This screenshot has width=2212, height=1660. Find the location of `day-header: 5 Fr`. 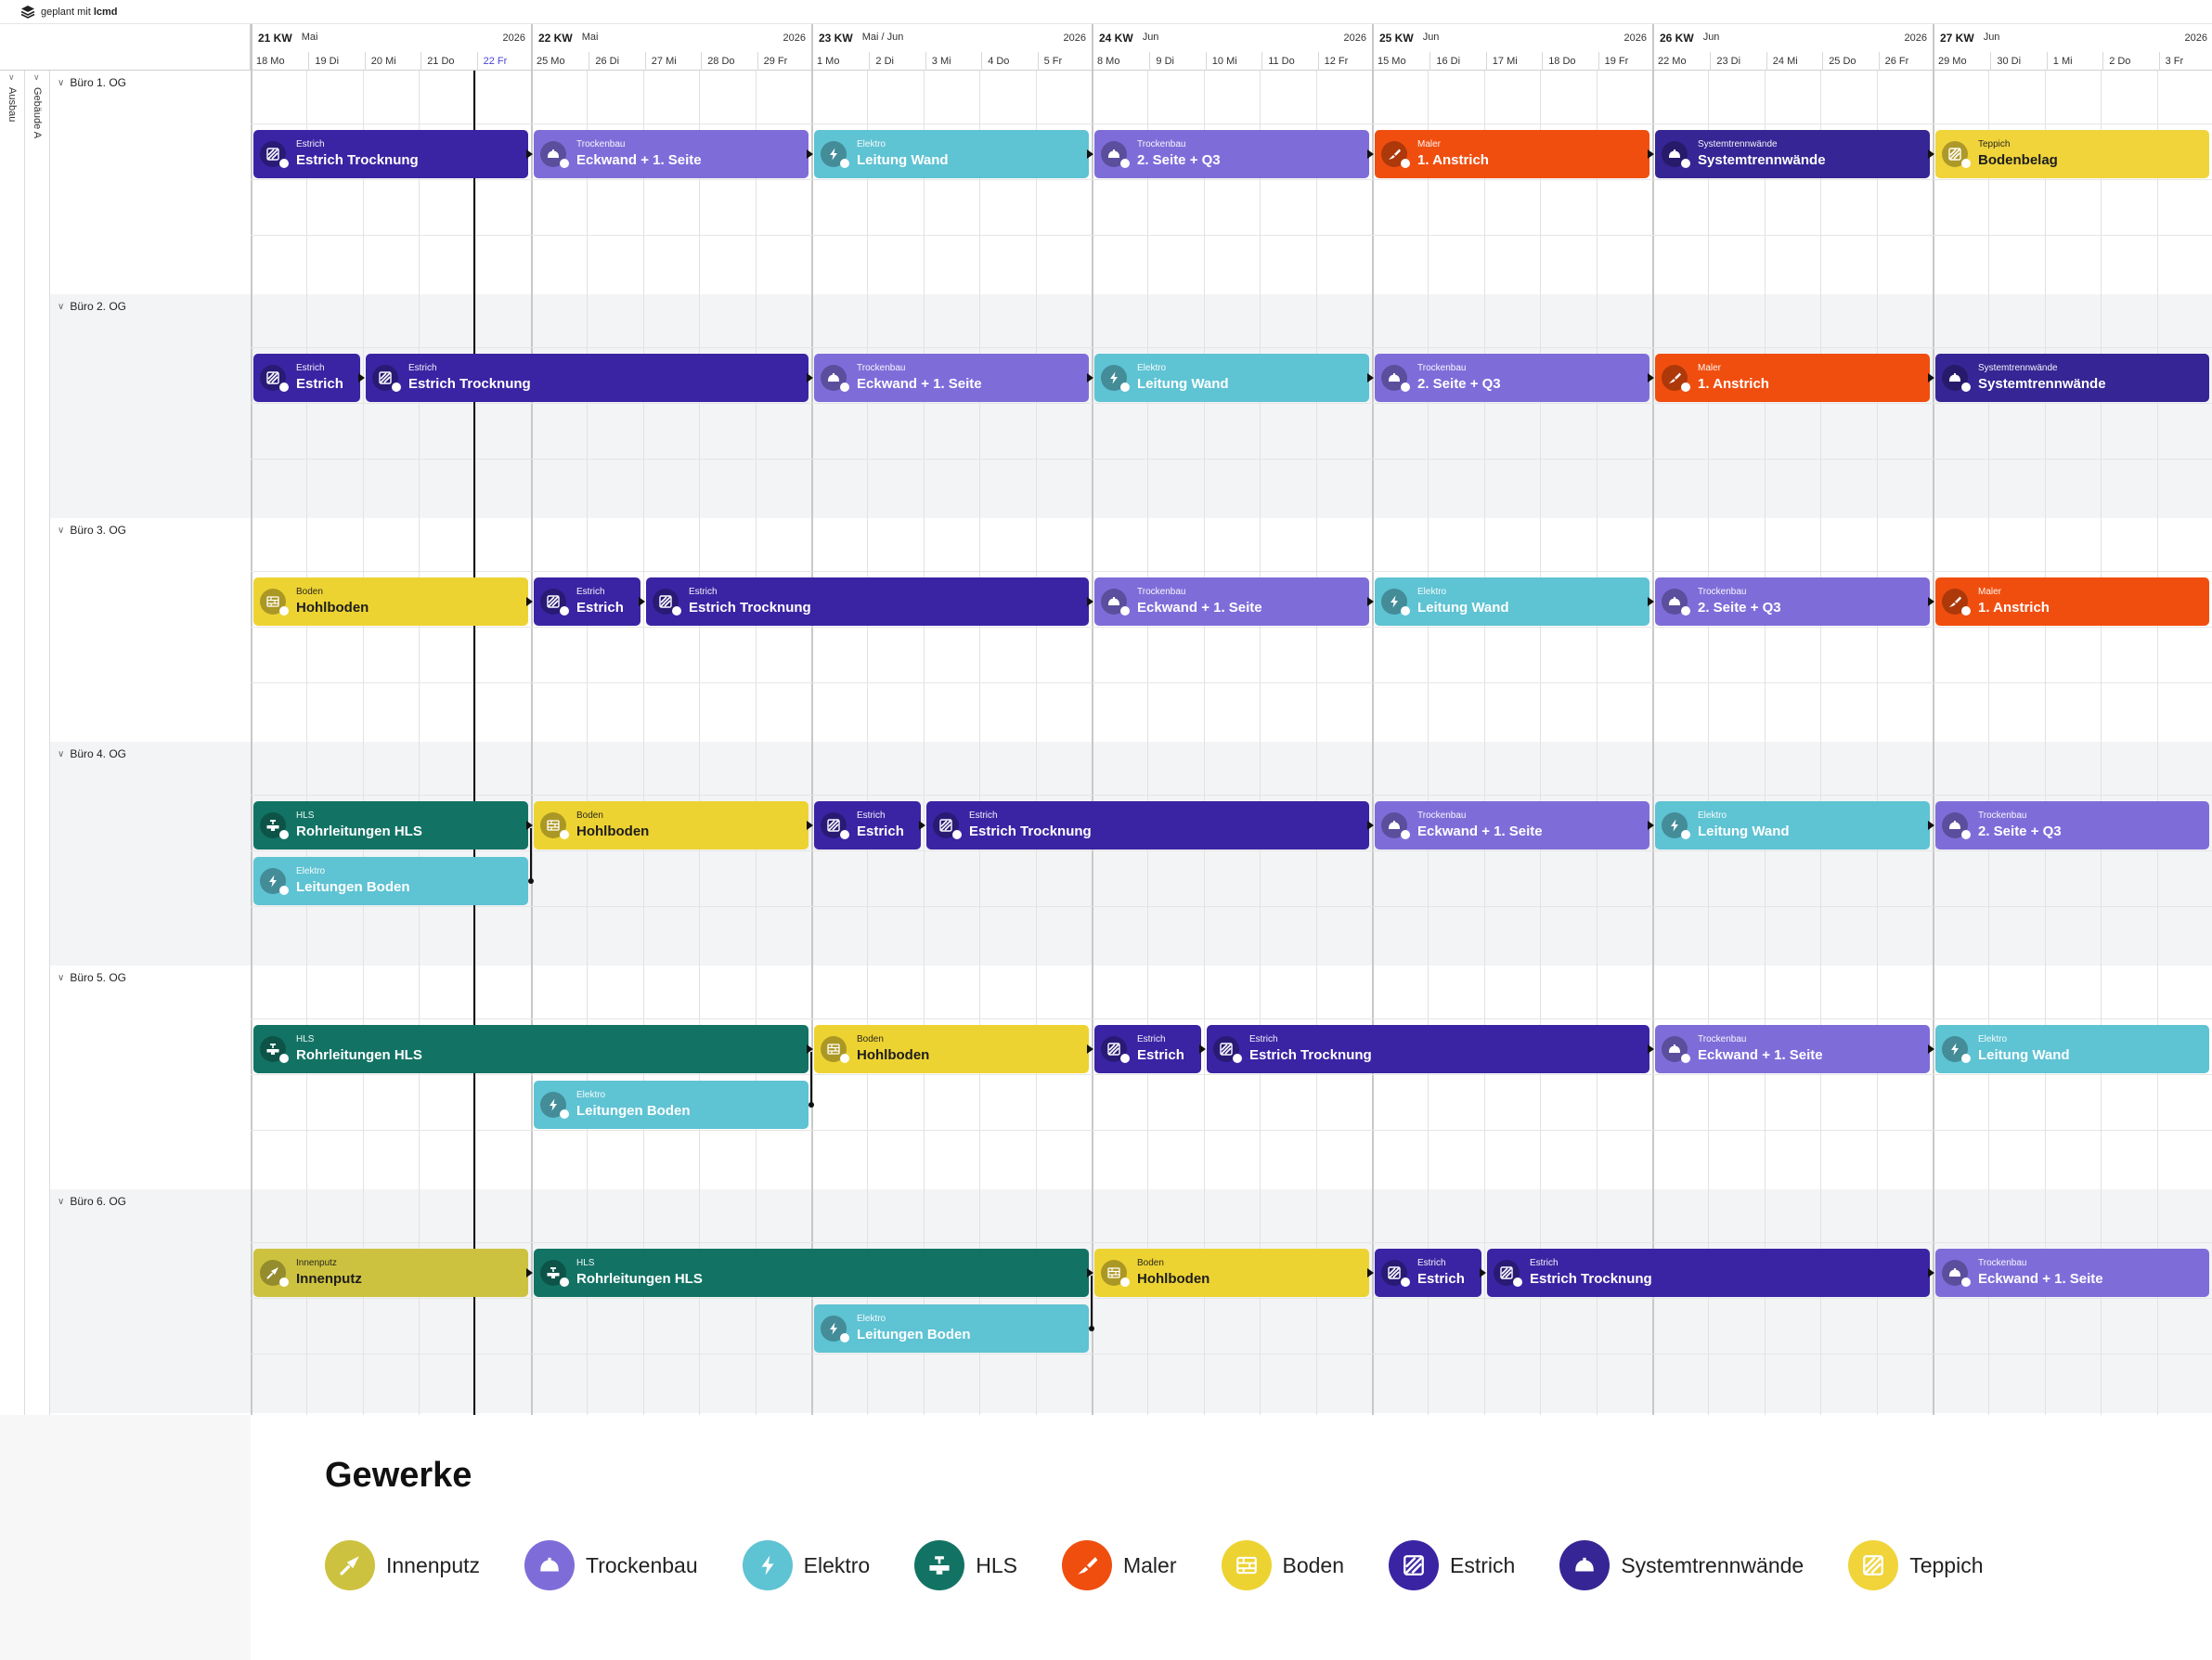

day-header: 5 Fr is located at coordinates (1065, 61).